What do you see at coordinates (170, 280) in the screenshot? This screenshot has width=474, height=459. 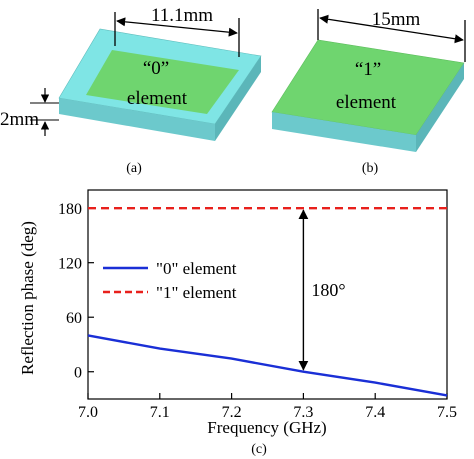 I see `legend: "0" element "1" element` at bounding box center [170, 280].